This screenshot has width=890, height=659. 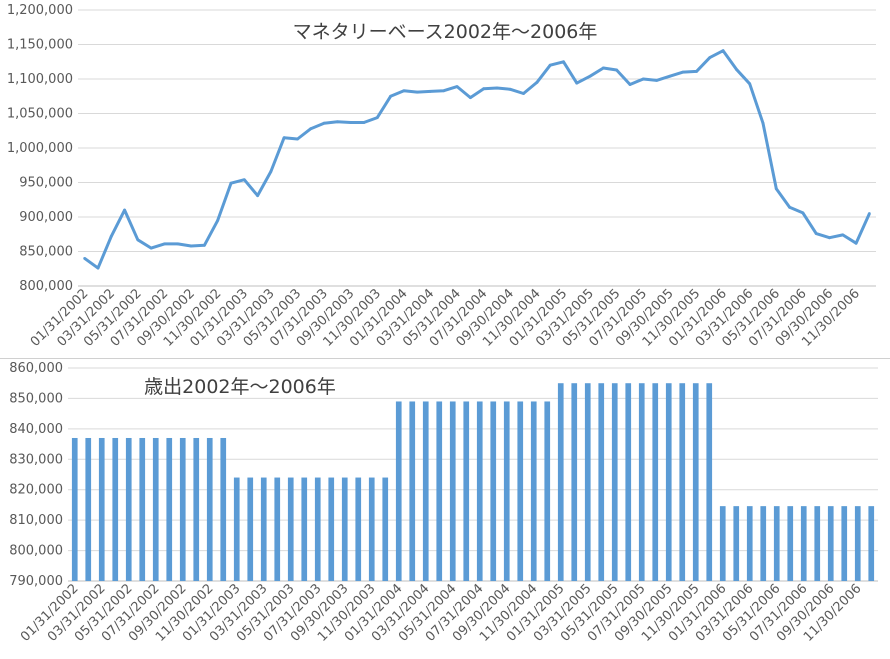 What do you see at coordinates (36, 459) in the screenshot?
I see `y-tick-label: 830,000` at bounding box center [36, 459].